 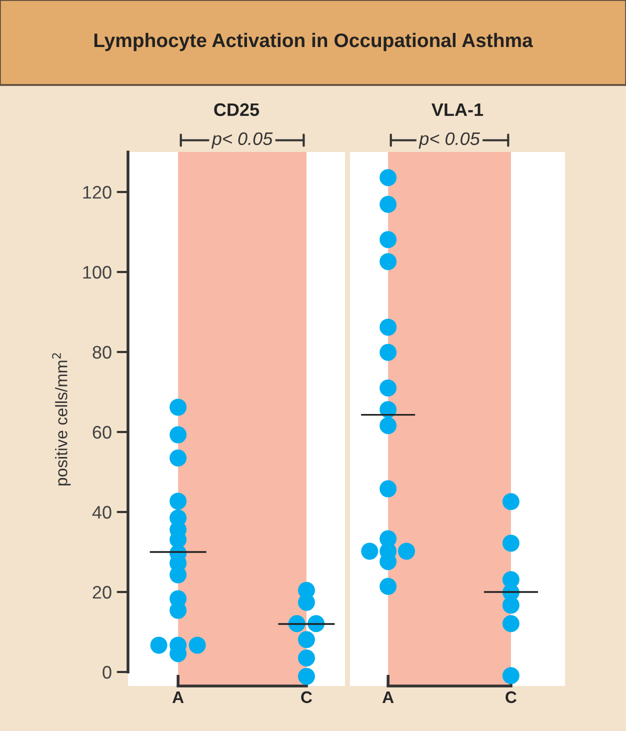 What do you see at coordinates (61, 419) in the screenshot?
I see `y-axis-title: positive cells/mm$^{2}$` at bounding box center [61, 419].